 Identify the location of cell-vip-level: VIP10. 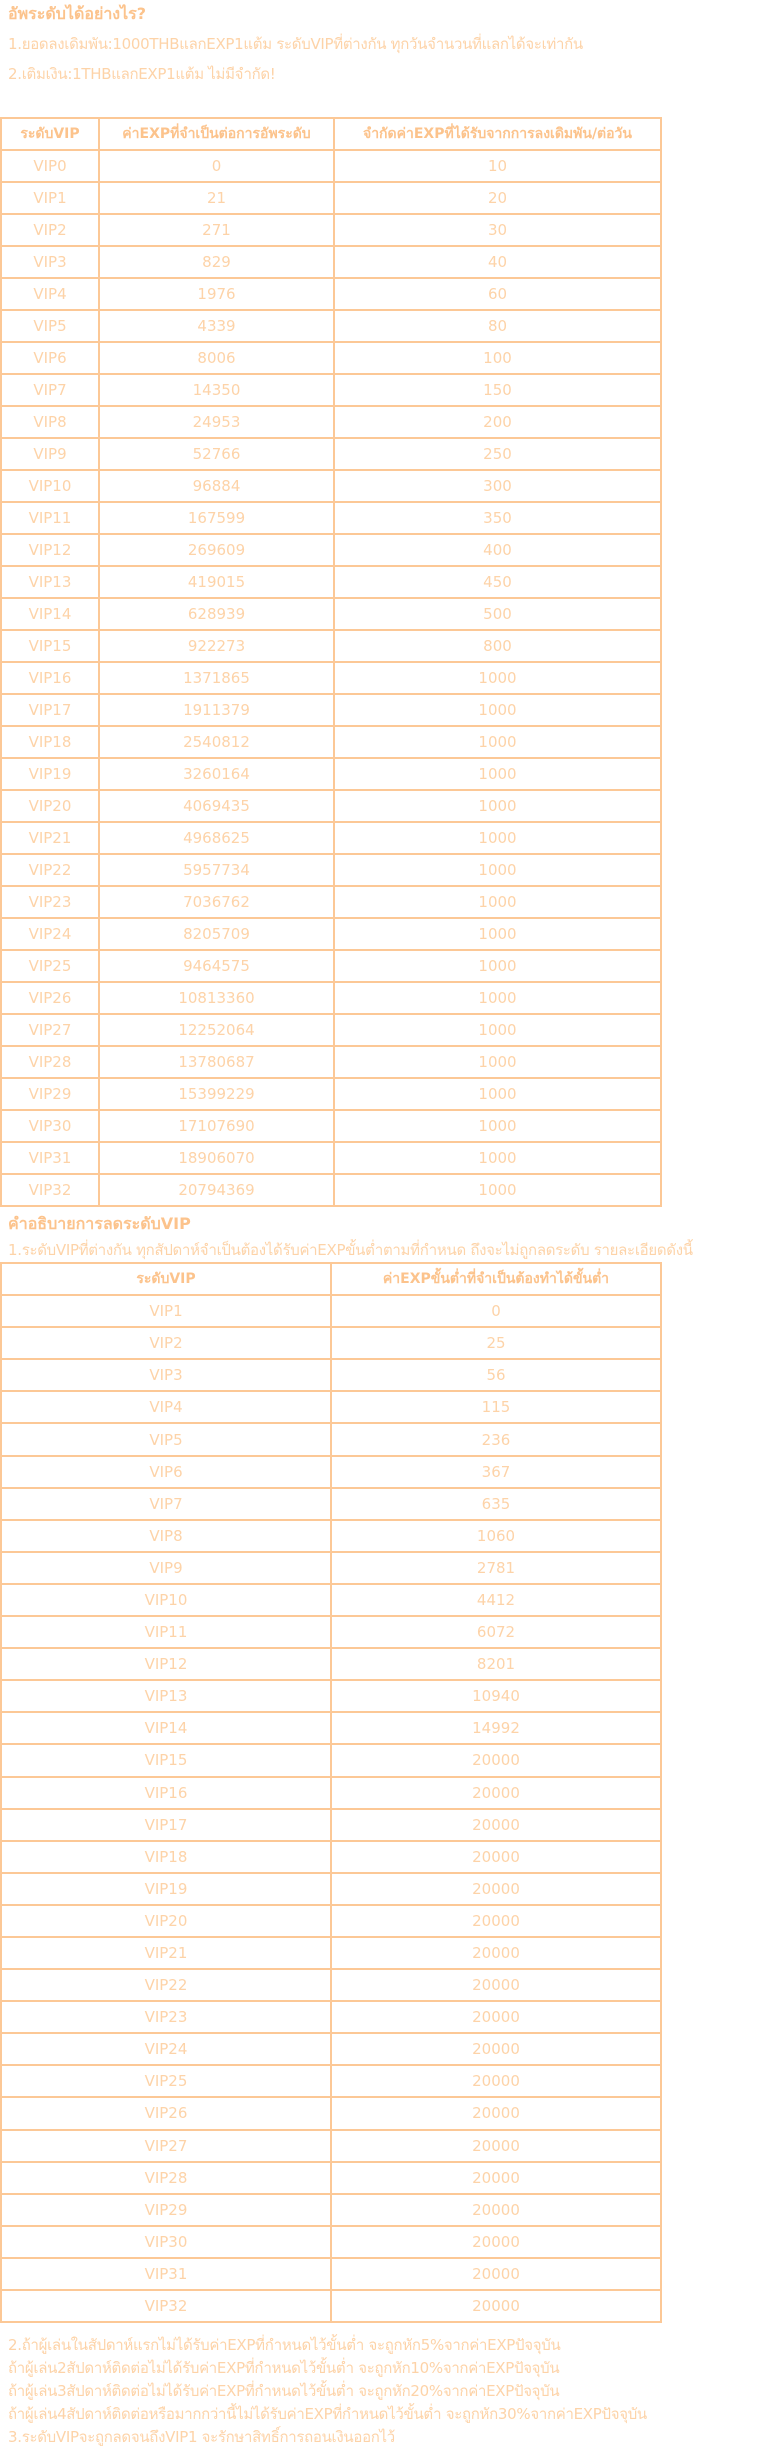
(166, 1600).